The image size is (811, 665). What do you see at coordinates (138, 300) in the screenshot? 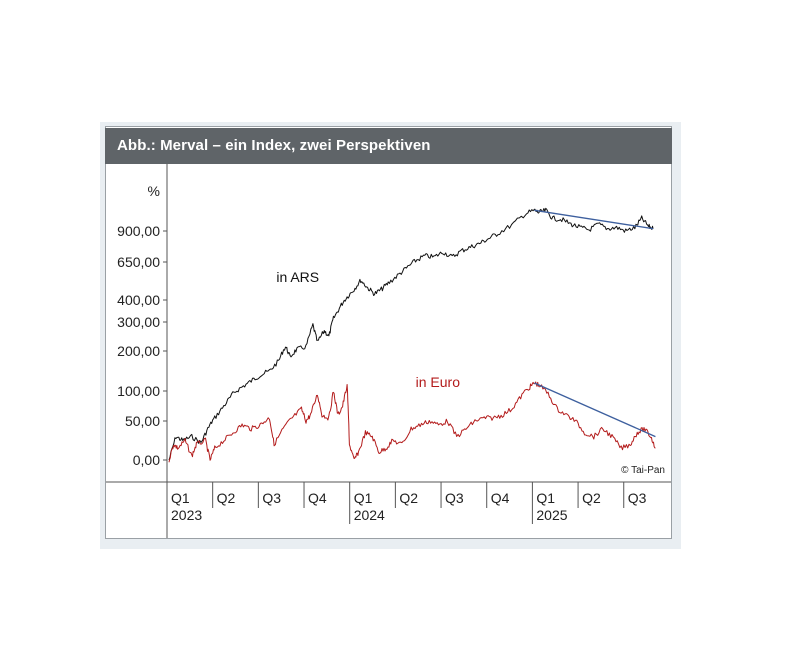
I see `y-tick-label: 400,00` at bounding box center [138, 300].